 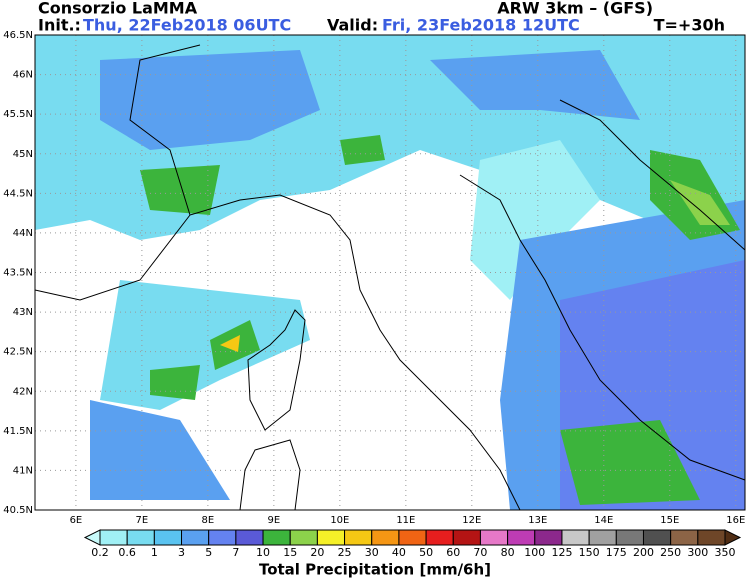 What do you see at coordinates (670, 552) in the screenshot?
I see `colorbar-label: 250` at bounding box center [670, 552].